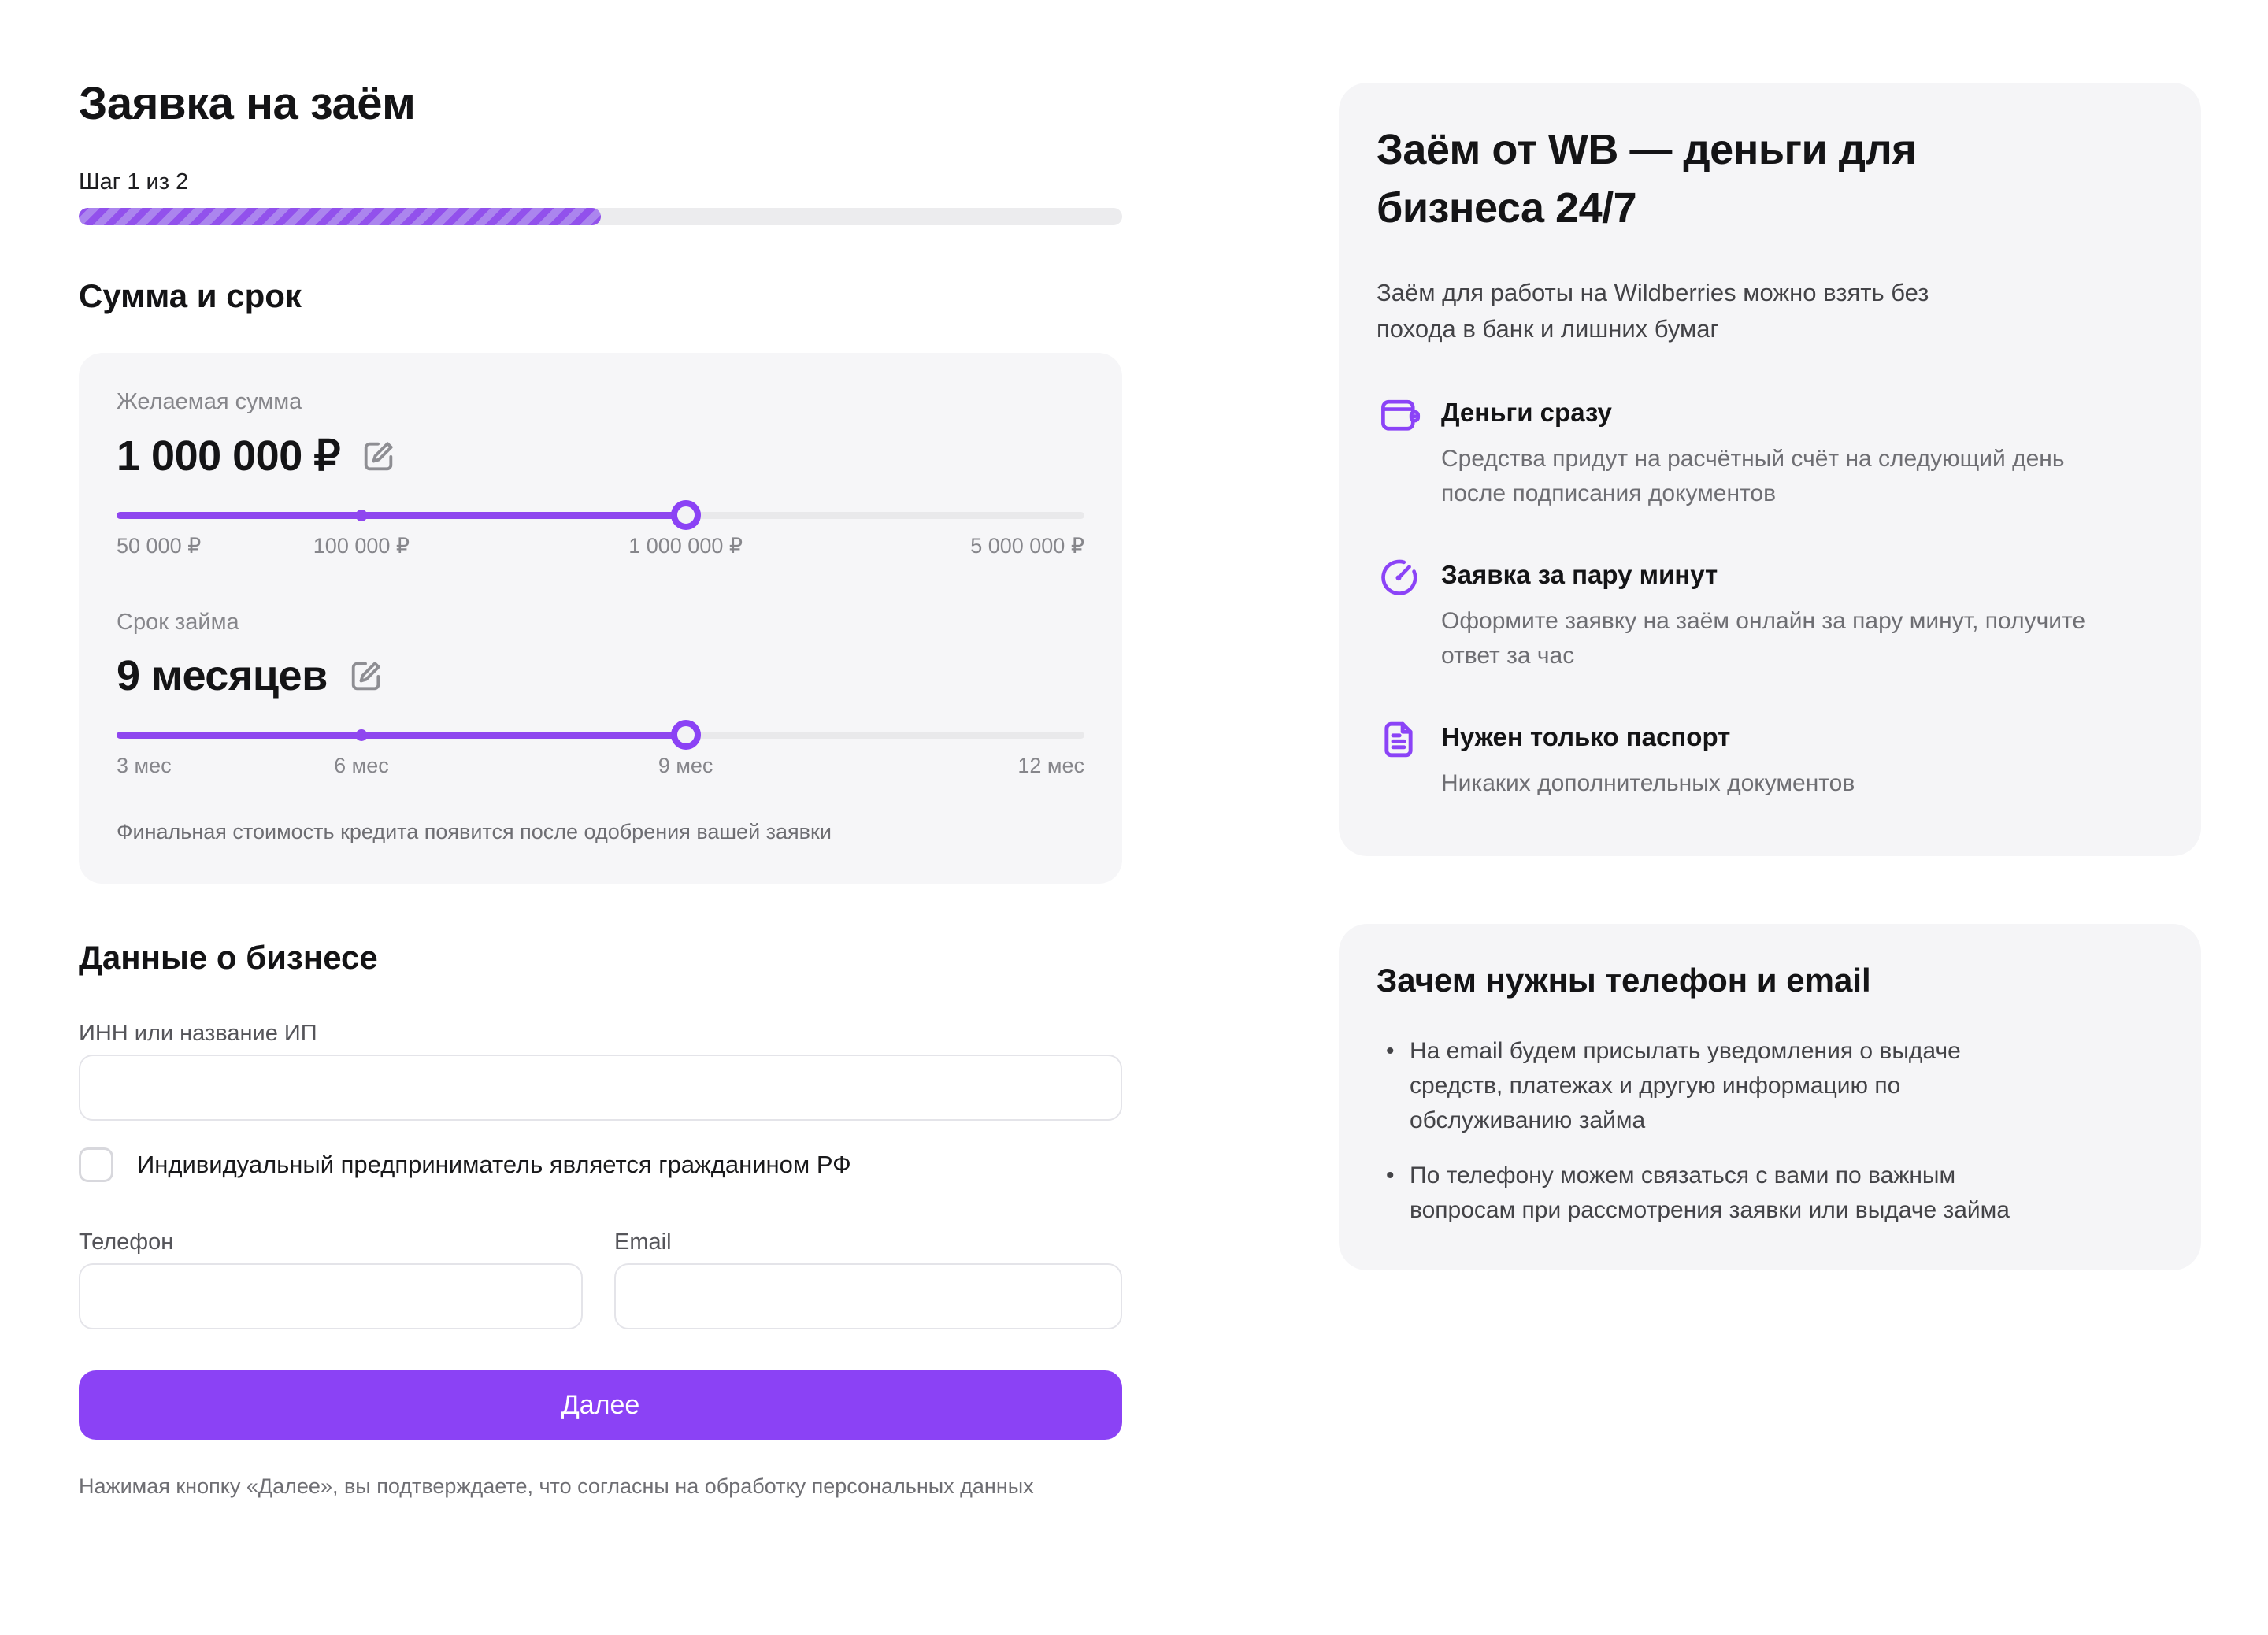 The width and height of the screenshot is (2268, 1635). What do you see at coordinates (401, 515) in the screenshot?
I see `amount-slider-fill` at bounding box center [401, 515].